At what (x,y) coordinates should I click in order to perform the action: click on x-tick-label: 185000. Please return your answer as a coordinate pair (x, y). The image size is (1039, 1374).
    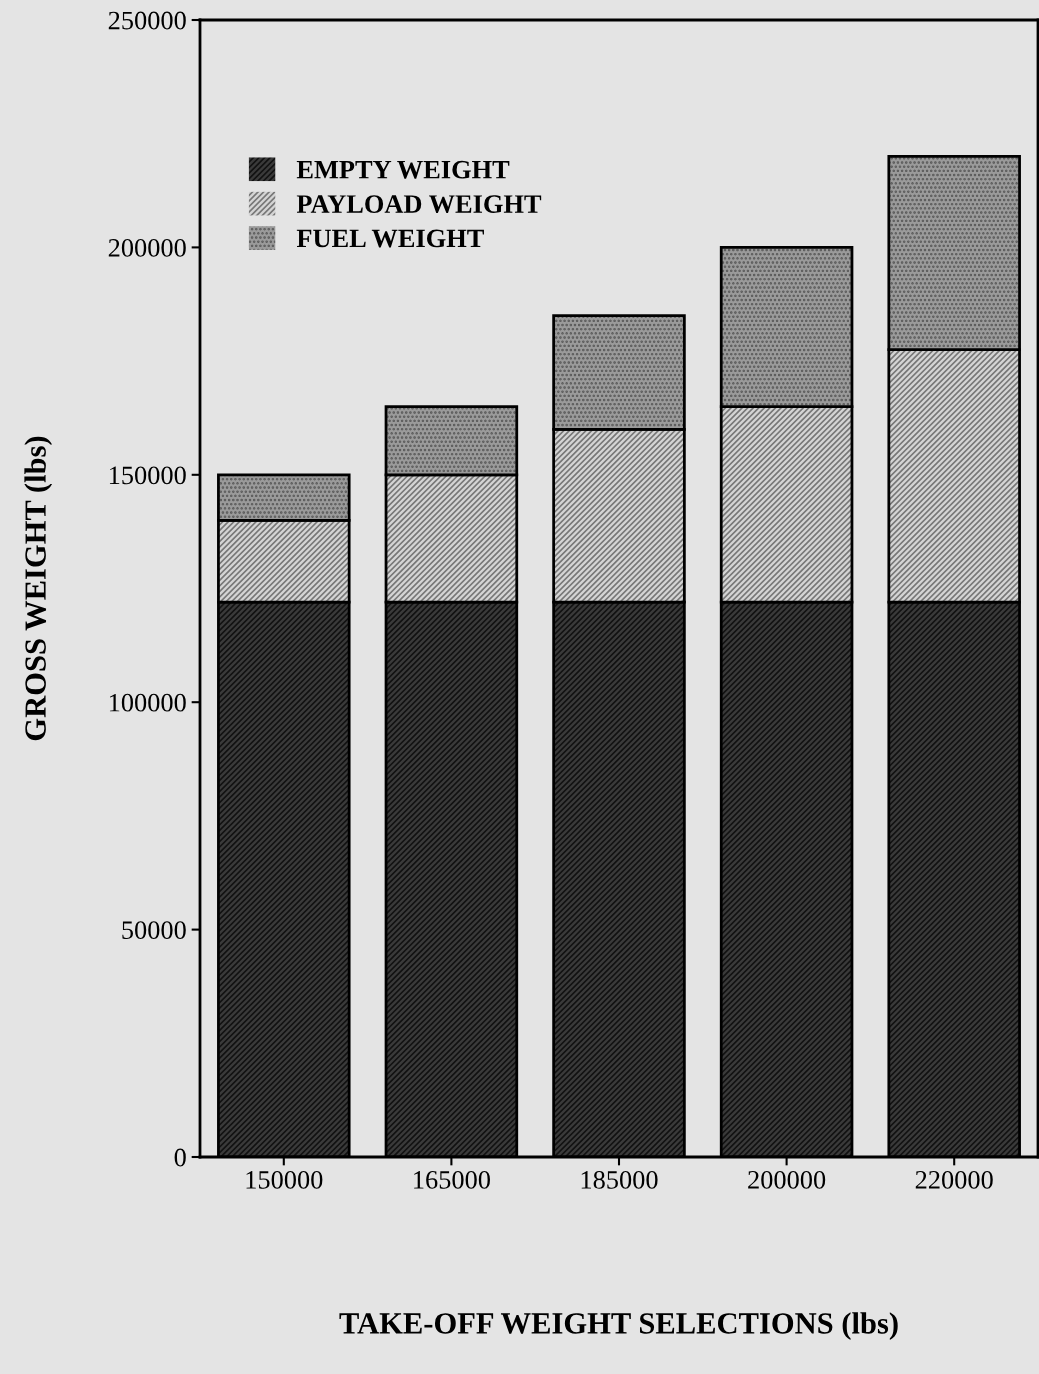
    Looking at the image, I should click on (619, 1179).